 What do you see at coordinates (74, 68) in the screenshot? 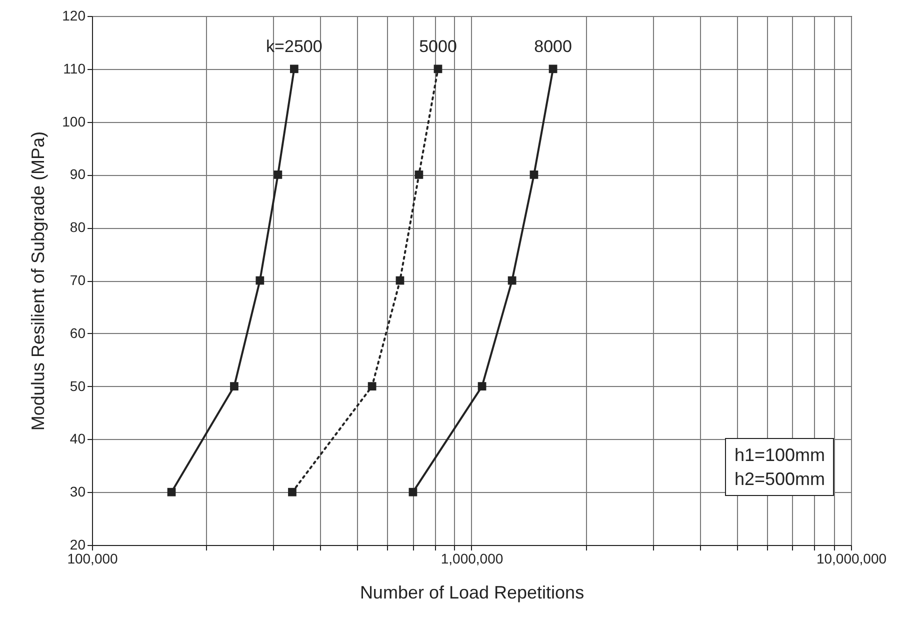
I see `y-tick-label: 110` at bounding box center [74, 68].